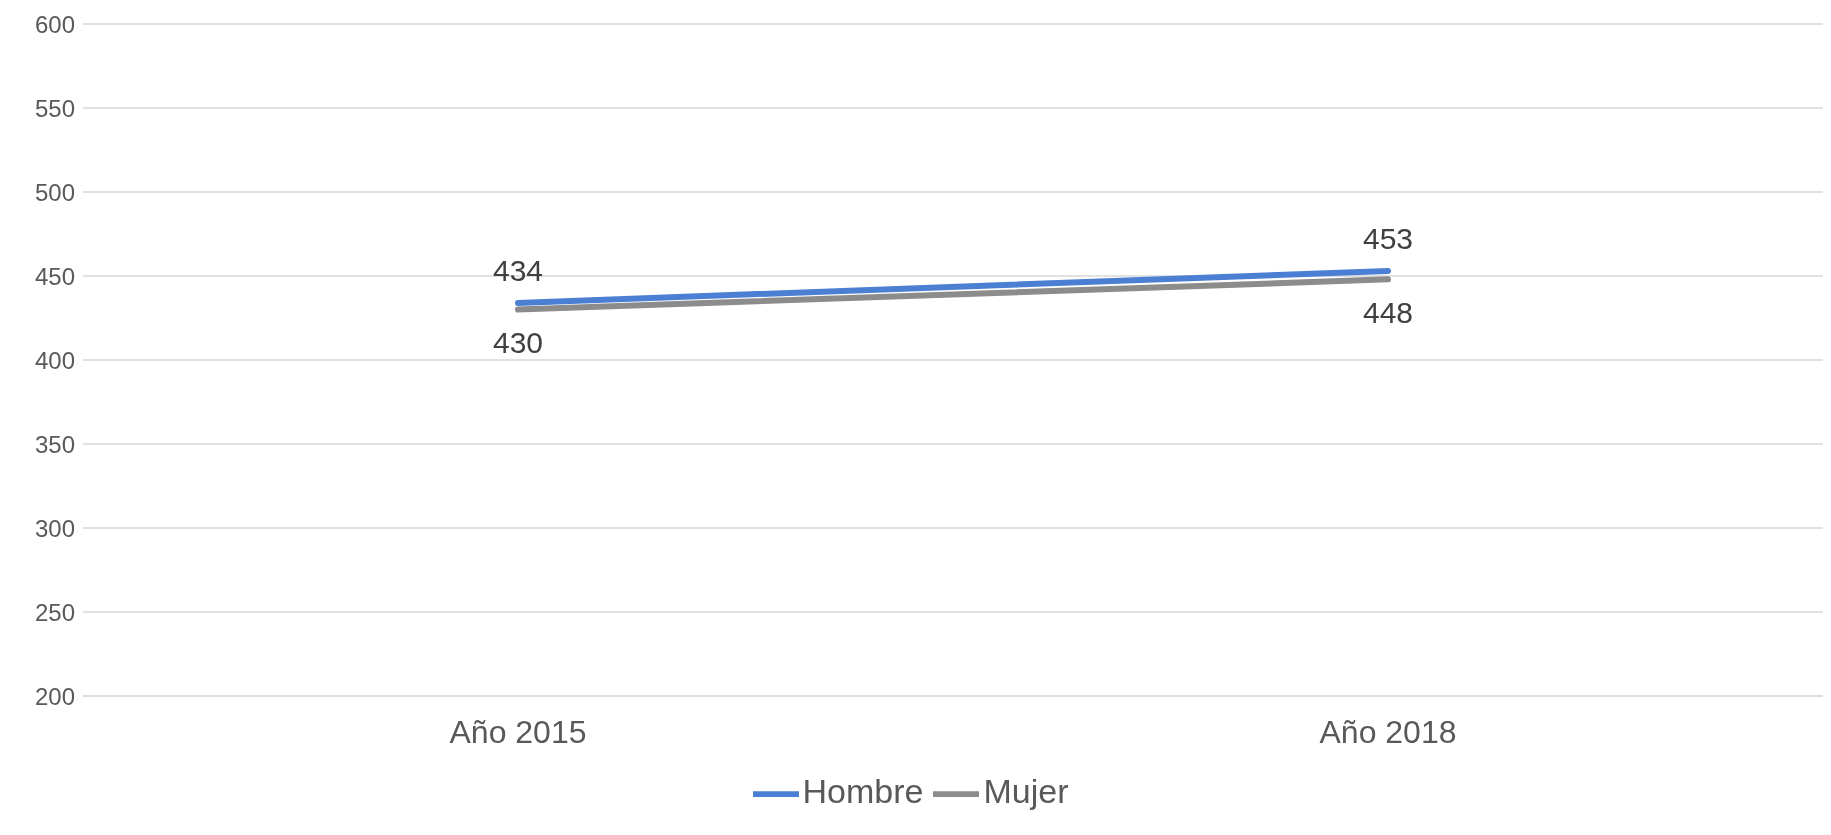 The width and height of the screenshot is (1831, 835). Describe the element at coordinates (1026, 790) in the screenshot. I see `legend-label: Mujer` at that location.